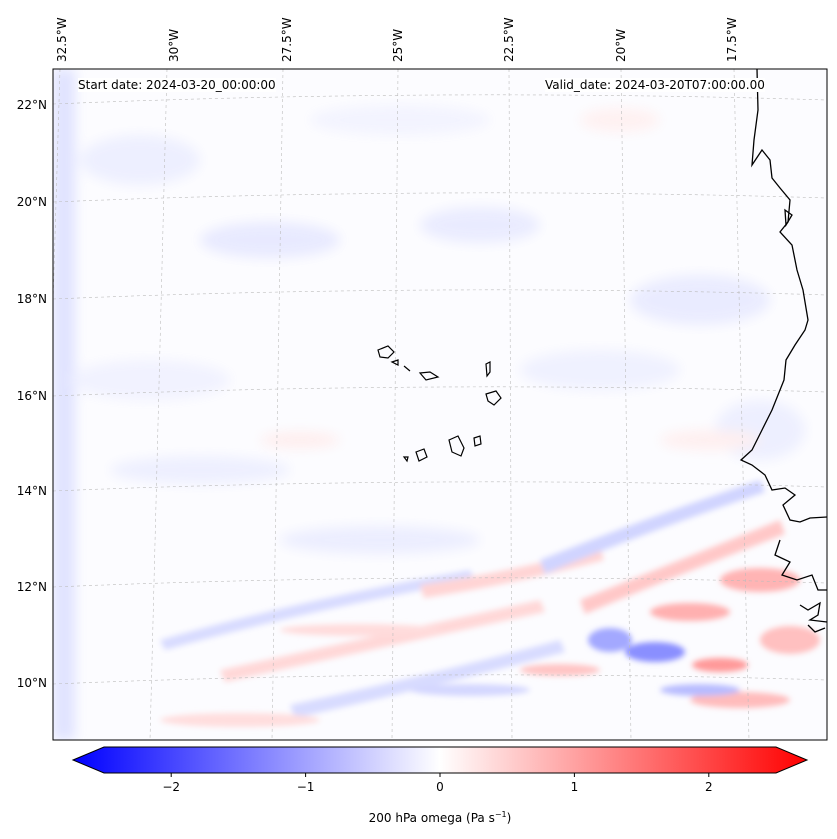  Describe the element at coordinates (171, 787) in the screenshot. I see `colorbar-tick-label: −2` at that location.